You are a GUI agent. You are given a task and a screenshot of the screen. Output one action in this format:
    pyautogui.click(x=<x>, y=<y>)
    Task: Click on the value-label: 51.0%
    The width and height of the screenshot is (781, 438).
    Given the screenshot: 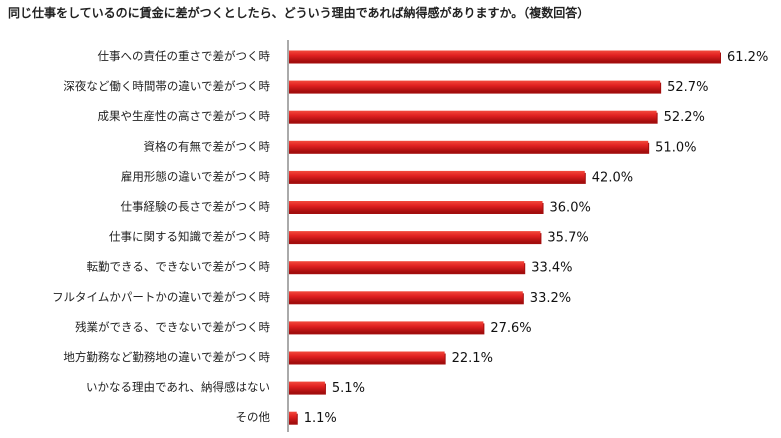 What is the action you would take?
    pyautogui.click(x=675, y=147)
    